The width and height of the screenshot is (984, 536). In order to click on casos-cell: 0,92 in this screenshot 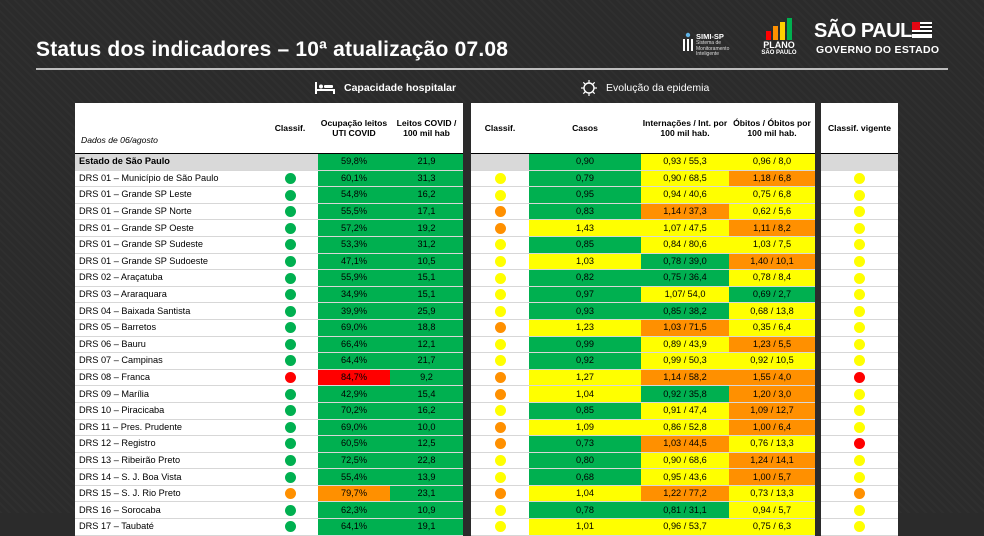, I will do `click(585, 361)`.